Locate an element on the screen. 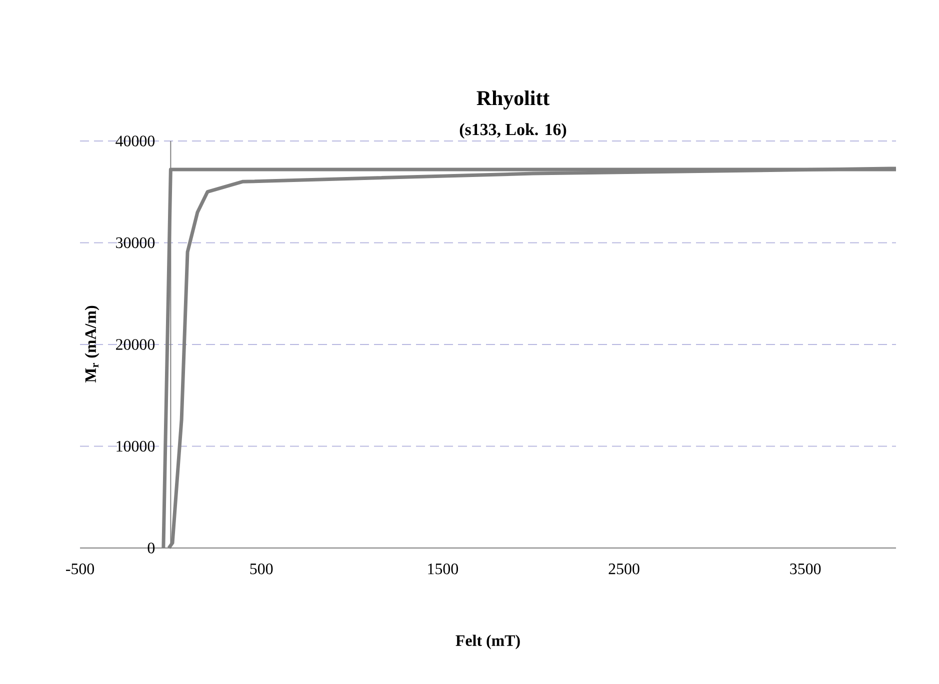  y-tick-label: 30000 is located at coordinates (135, 242).